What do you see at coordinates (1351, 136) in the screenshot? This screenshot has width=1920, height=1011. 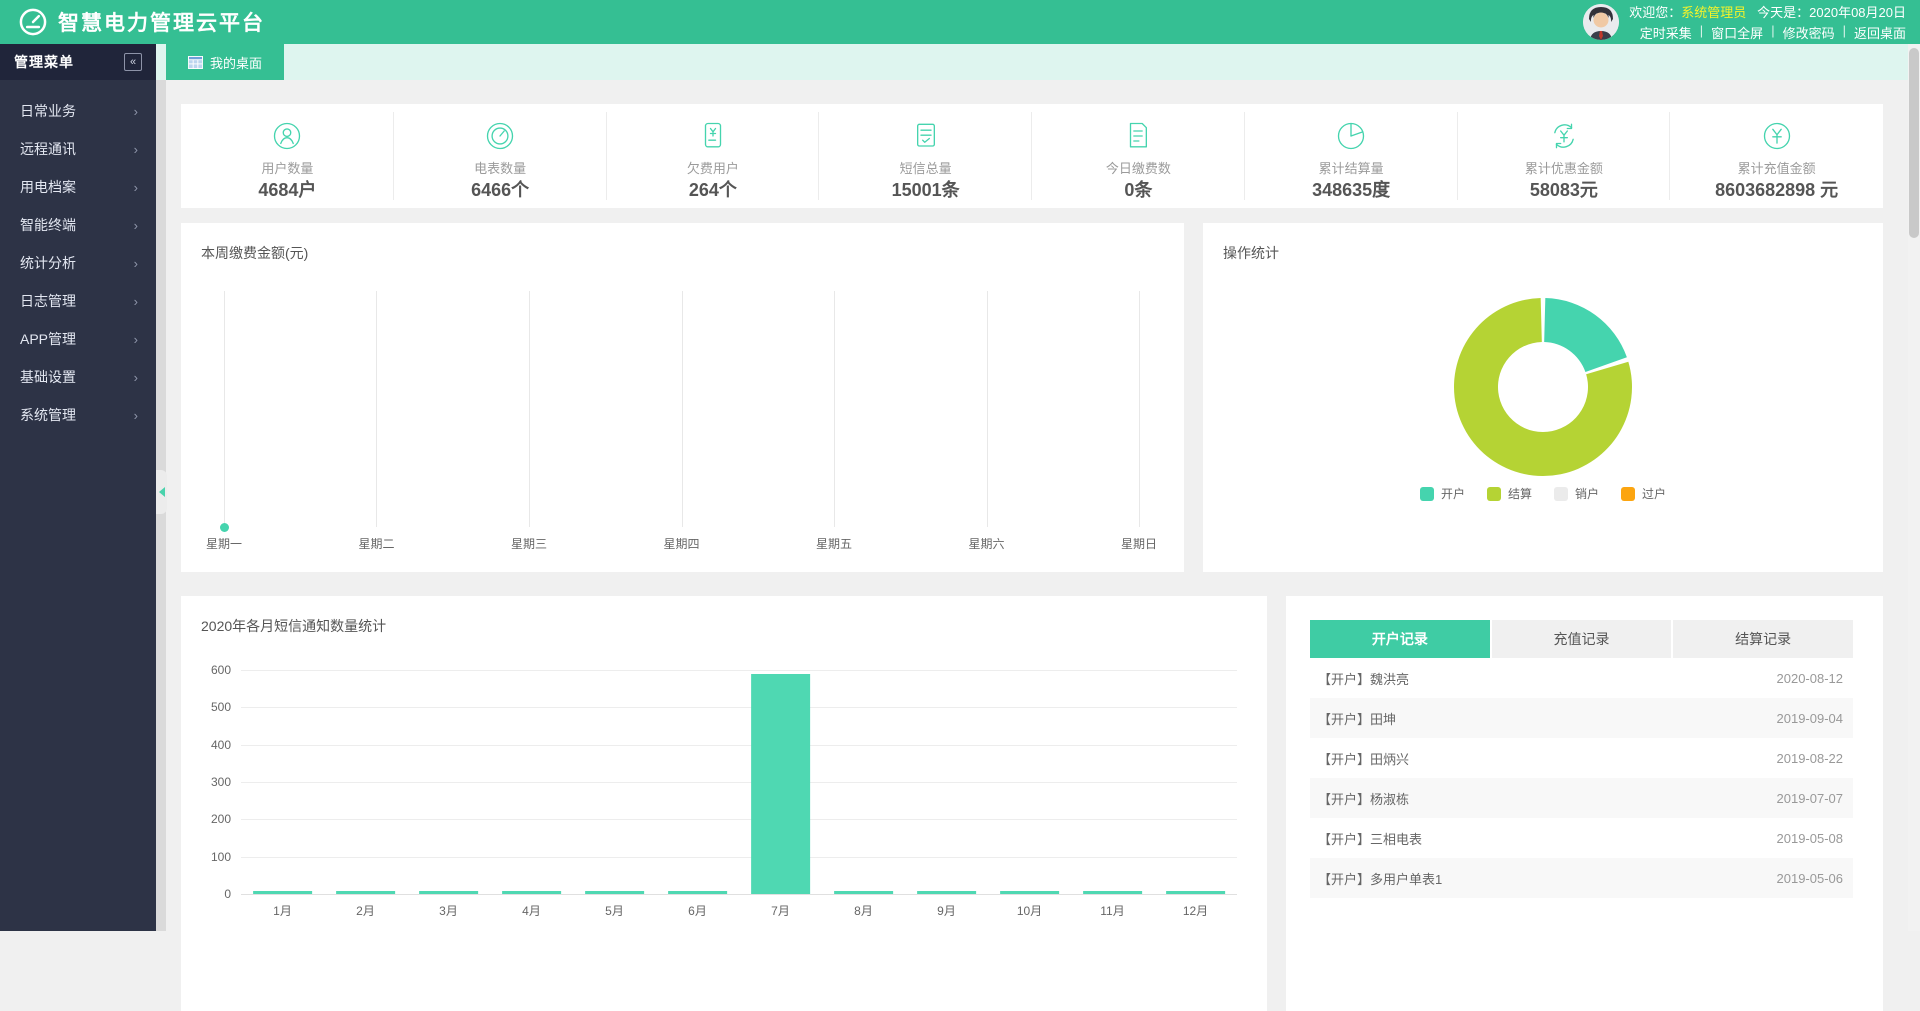 I see `settle-icon` at bounding box center [1351, 136].